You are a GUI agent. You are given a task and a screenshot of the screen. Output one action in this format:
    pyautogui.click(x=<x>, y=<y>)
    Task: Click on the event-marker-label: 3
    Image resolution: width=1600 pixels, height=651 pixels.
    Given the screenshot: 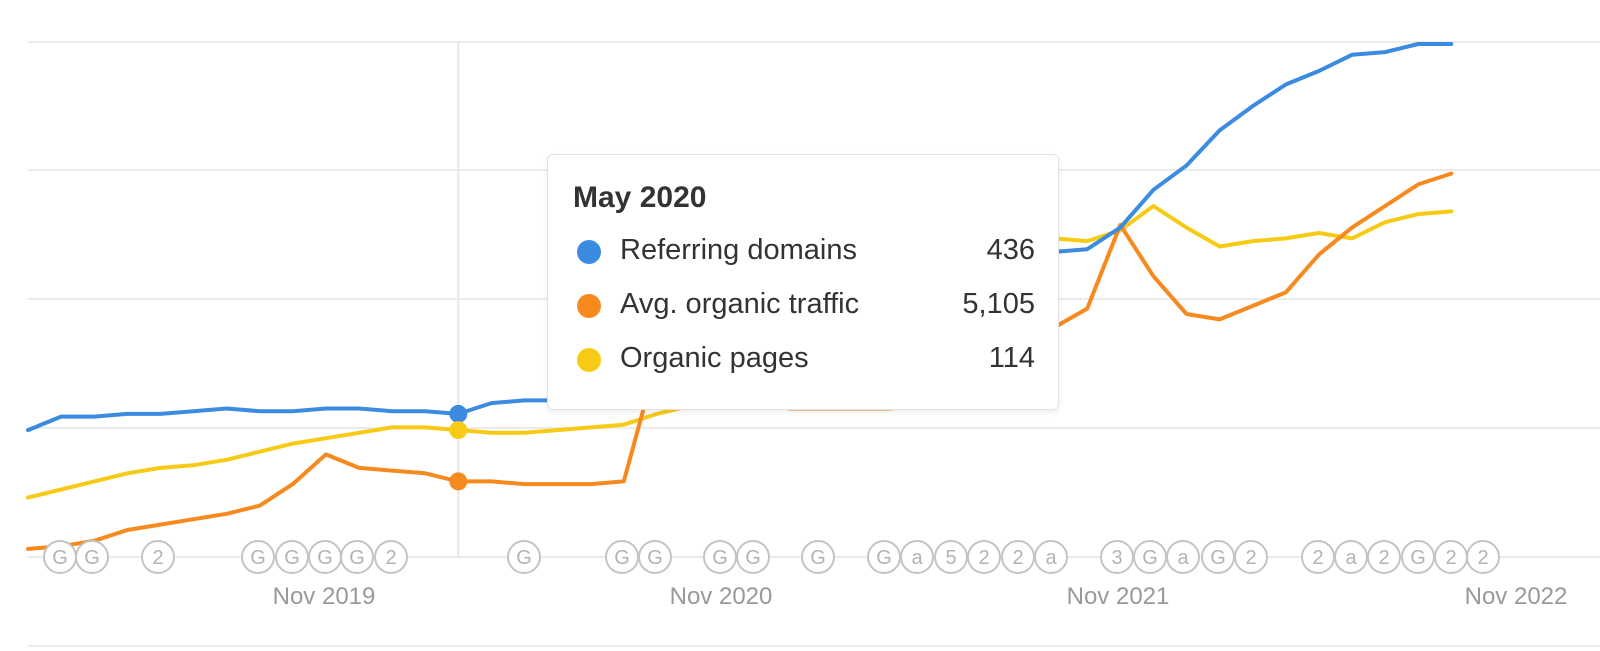 What is the action you would take?
    pyautogui.click(x=1116, y=558)
    